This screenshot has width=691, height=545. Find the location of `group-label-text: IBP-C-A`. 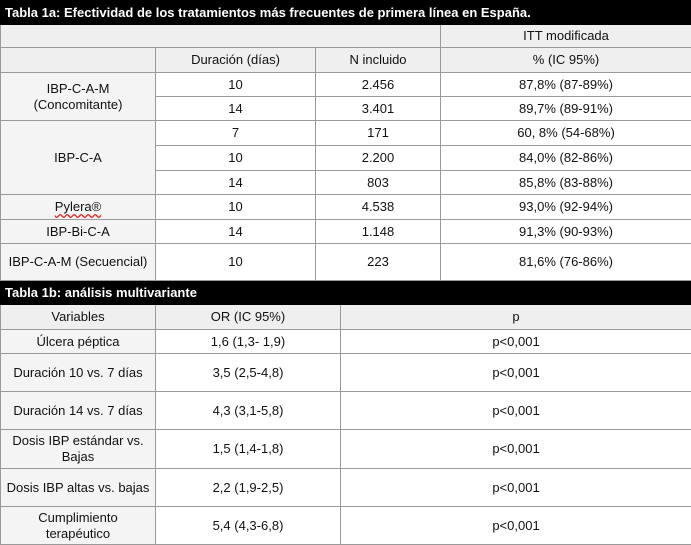

group-label-text: IBP-C-A is located at coordinates (78, 157).